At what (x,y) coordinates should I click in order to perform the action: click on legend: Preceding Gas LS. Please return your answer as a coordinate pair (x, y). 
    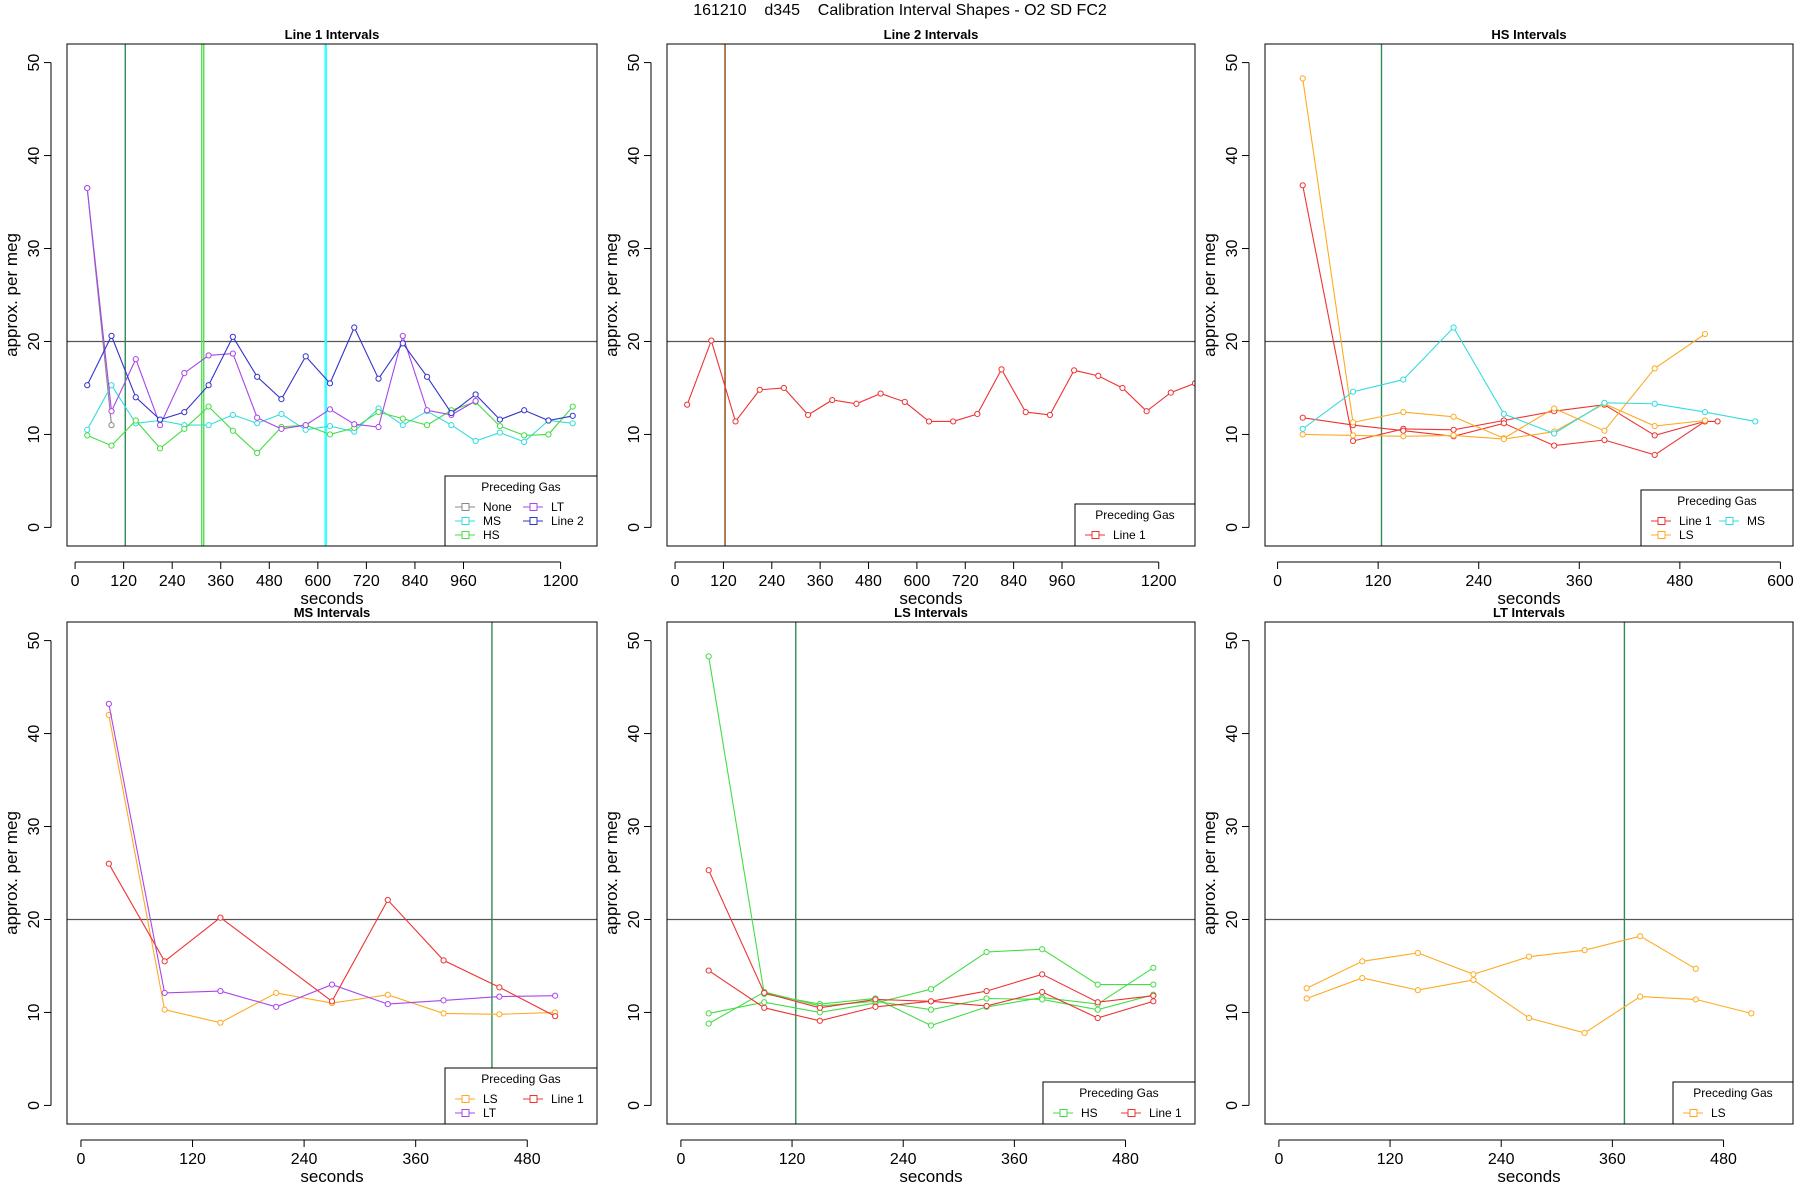
    Looking at the image, I should click on (1733, 1103).